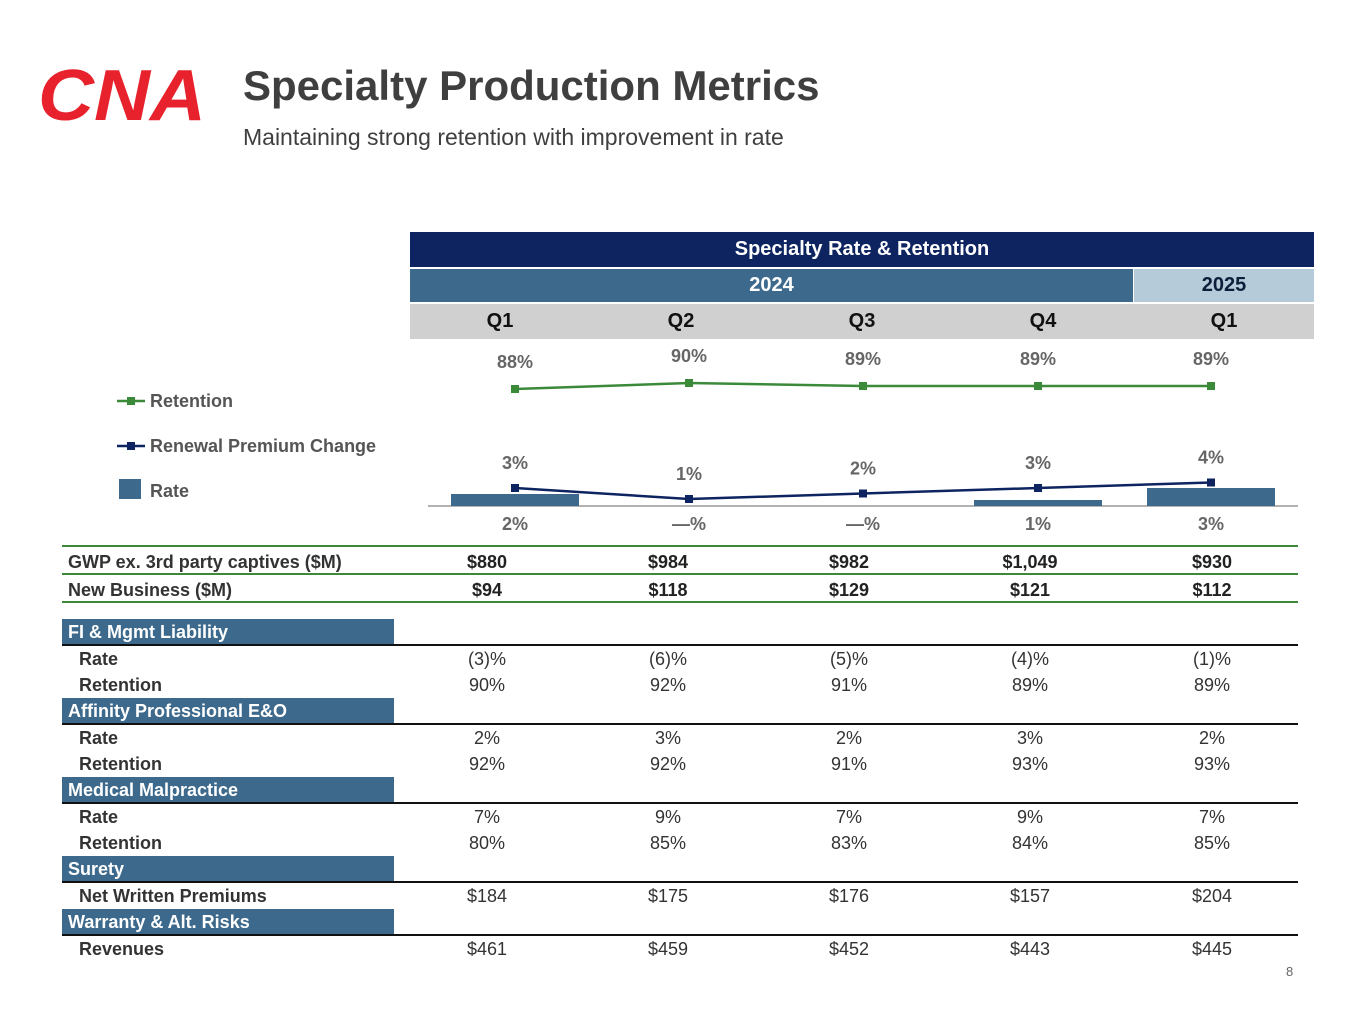  What do you see at coordinates (849, 562) in the screenshot?
I see `row-value: $982` at bounding box center [849, 562].